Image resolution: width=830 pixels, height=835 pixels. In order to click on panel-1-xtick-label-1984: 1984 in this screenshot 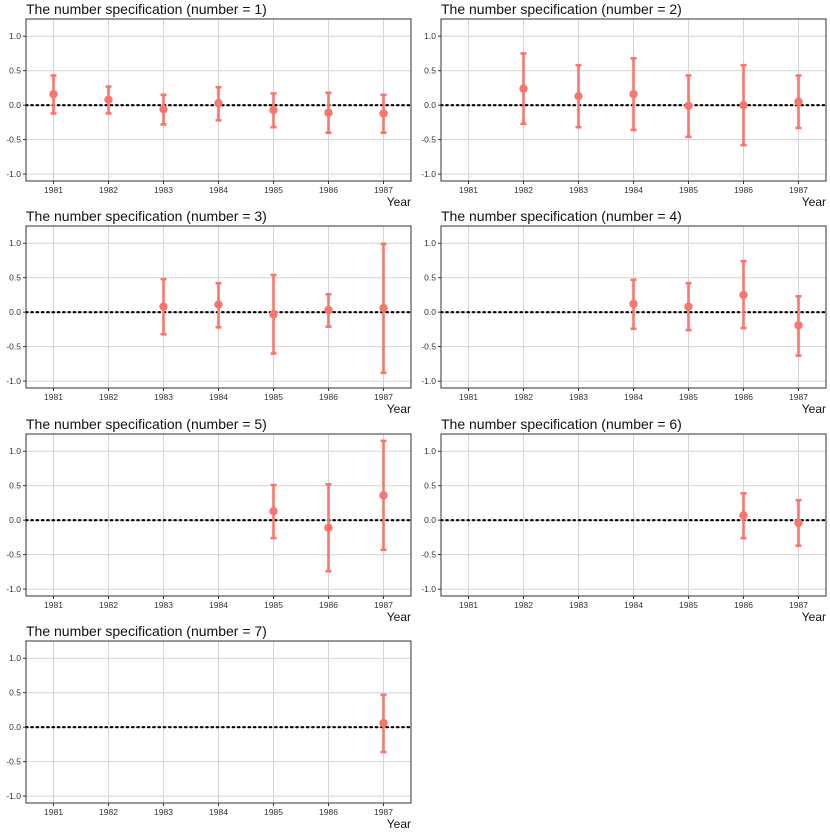, I will do `click(218, 190)`.